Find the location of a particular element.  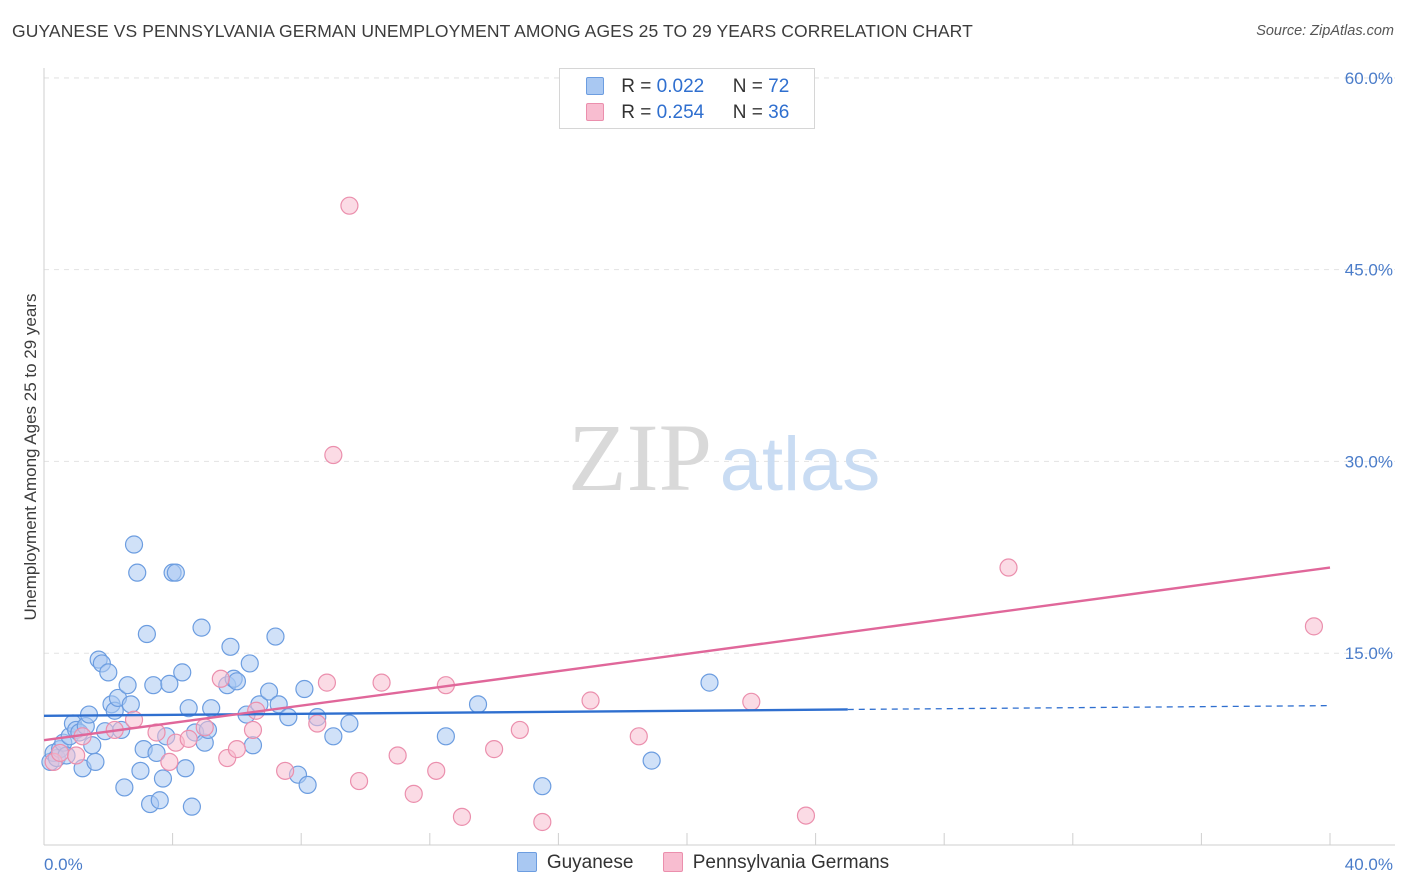

legend-row-guyanese: R = 0.022 N = 72 is located at coordinates (687, 88).